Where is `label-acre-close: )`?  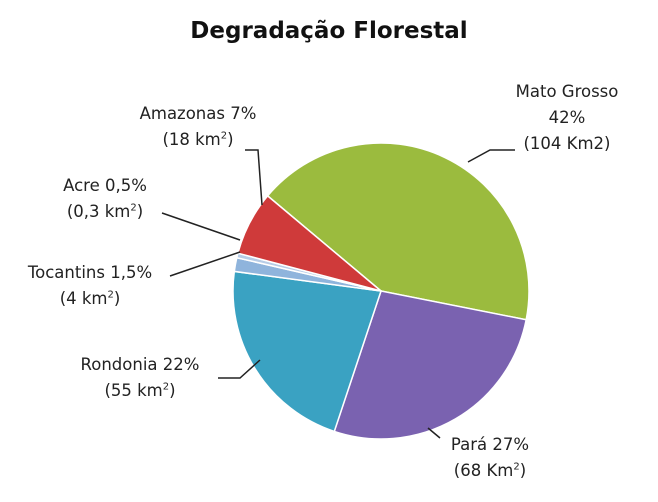
label-acre-close: ) is located at coordinates (140, 211).